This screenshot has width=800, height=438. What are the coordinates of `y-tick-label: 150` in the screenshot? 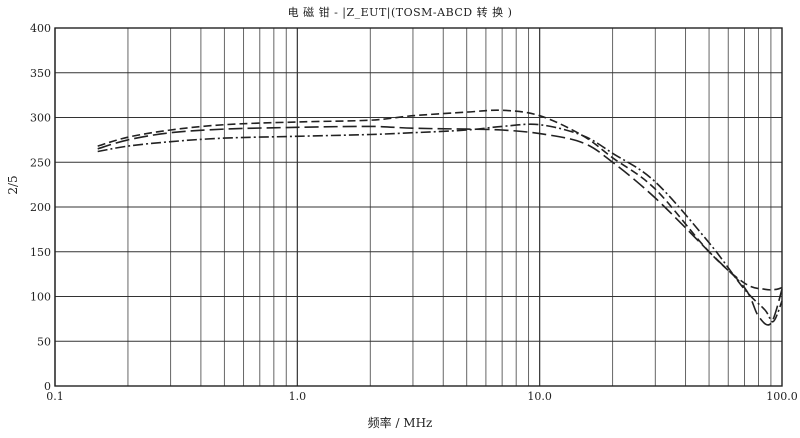 It's located at (40, 252).